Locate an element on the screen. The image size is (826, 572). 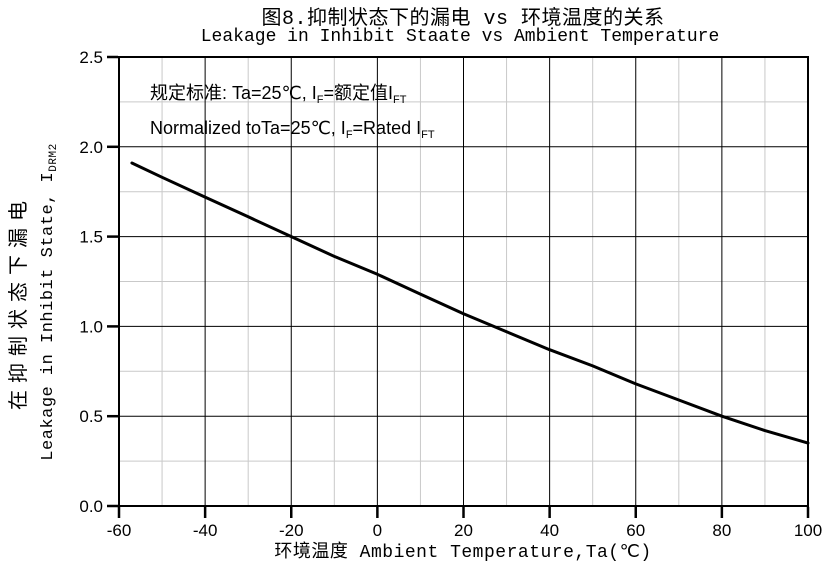
y-axis-label: 在抑制状态下漏电 Leakage in Inhibit State, IDRM2 is located at coordinates (36, 302).